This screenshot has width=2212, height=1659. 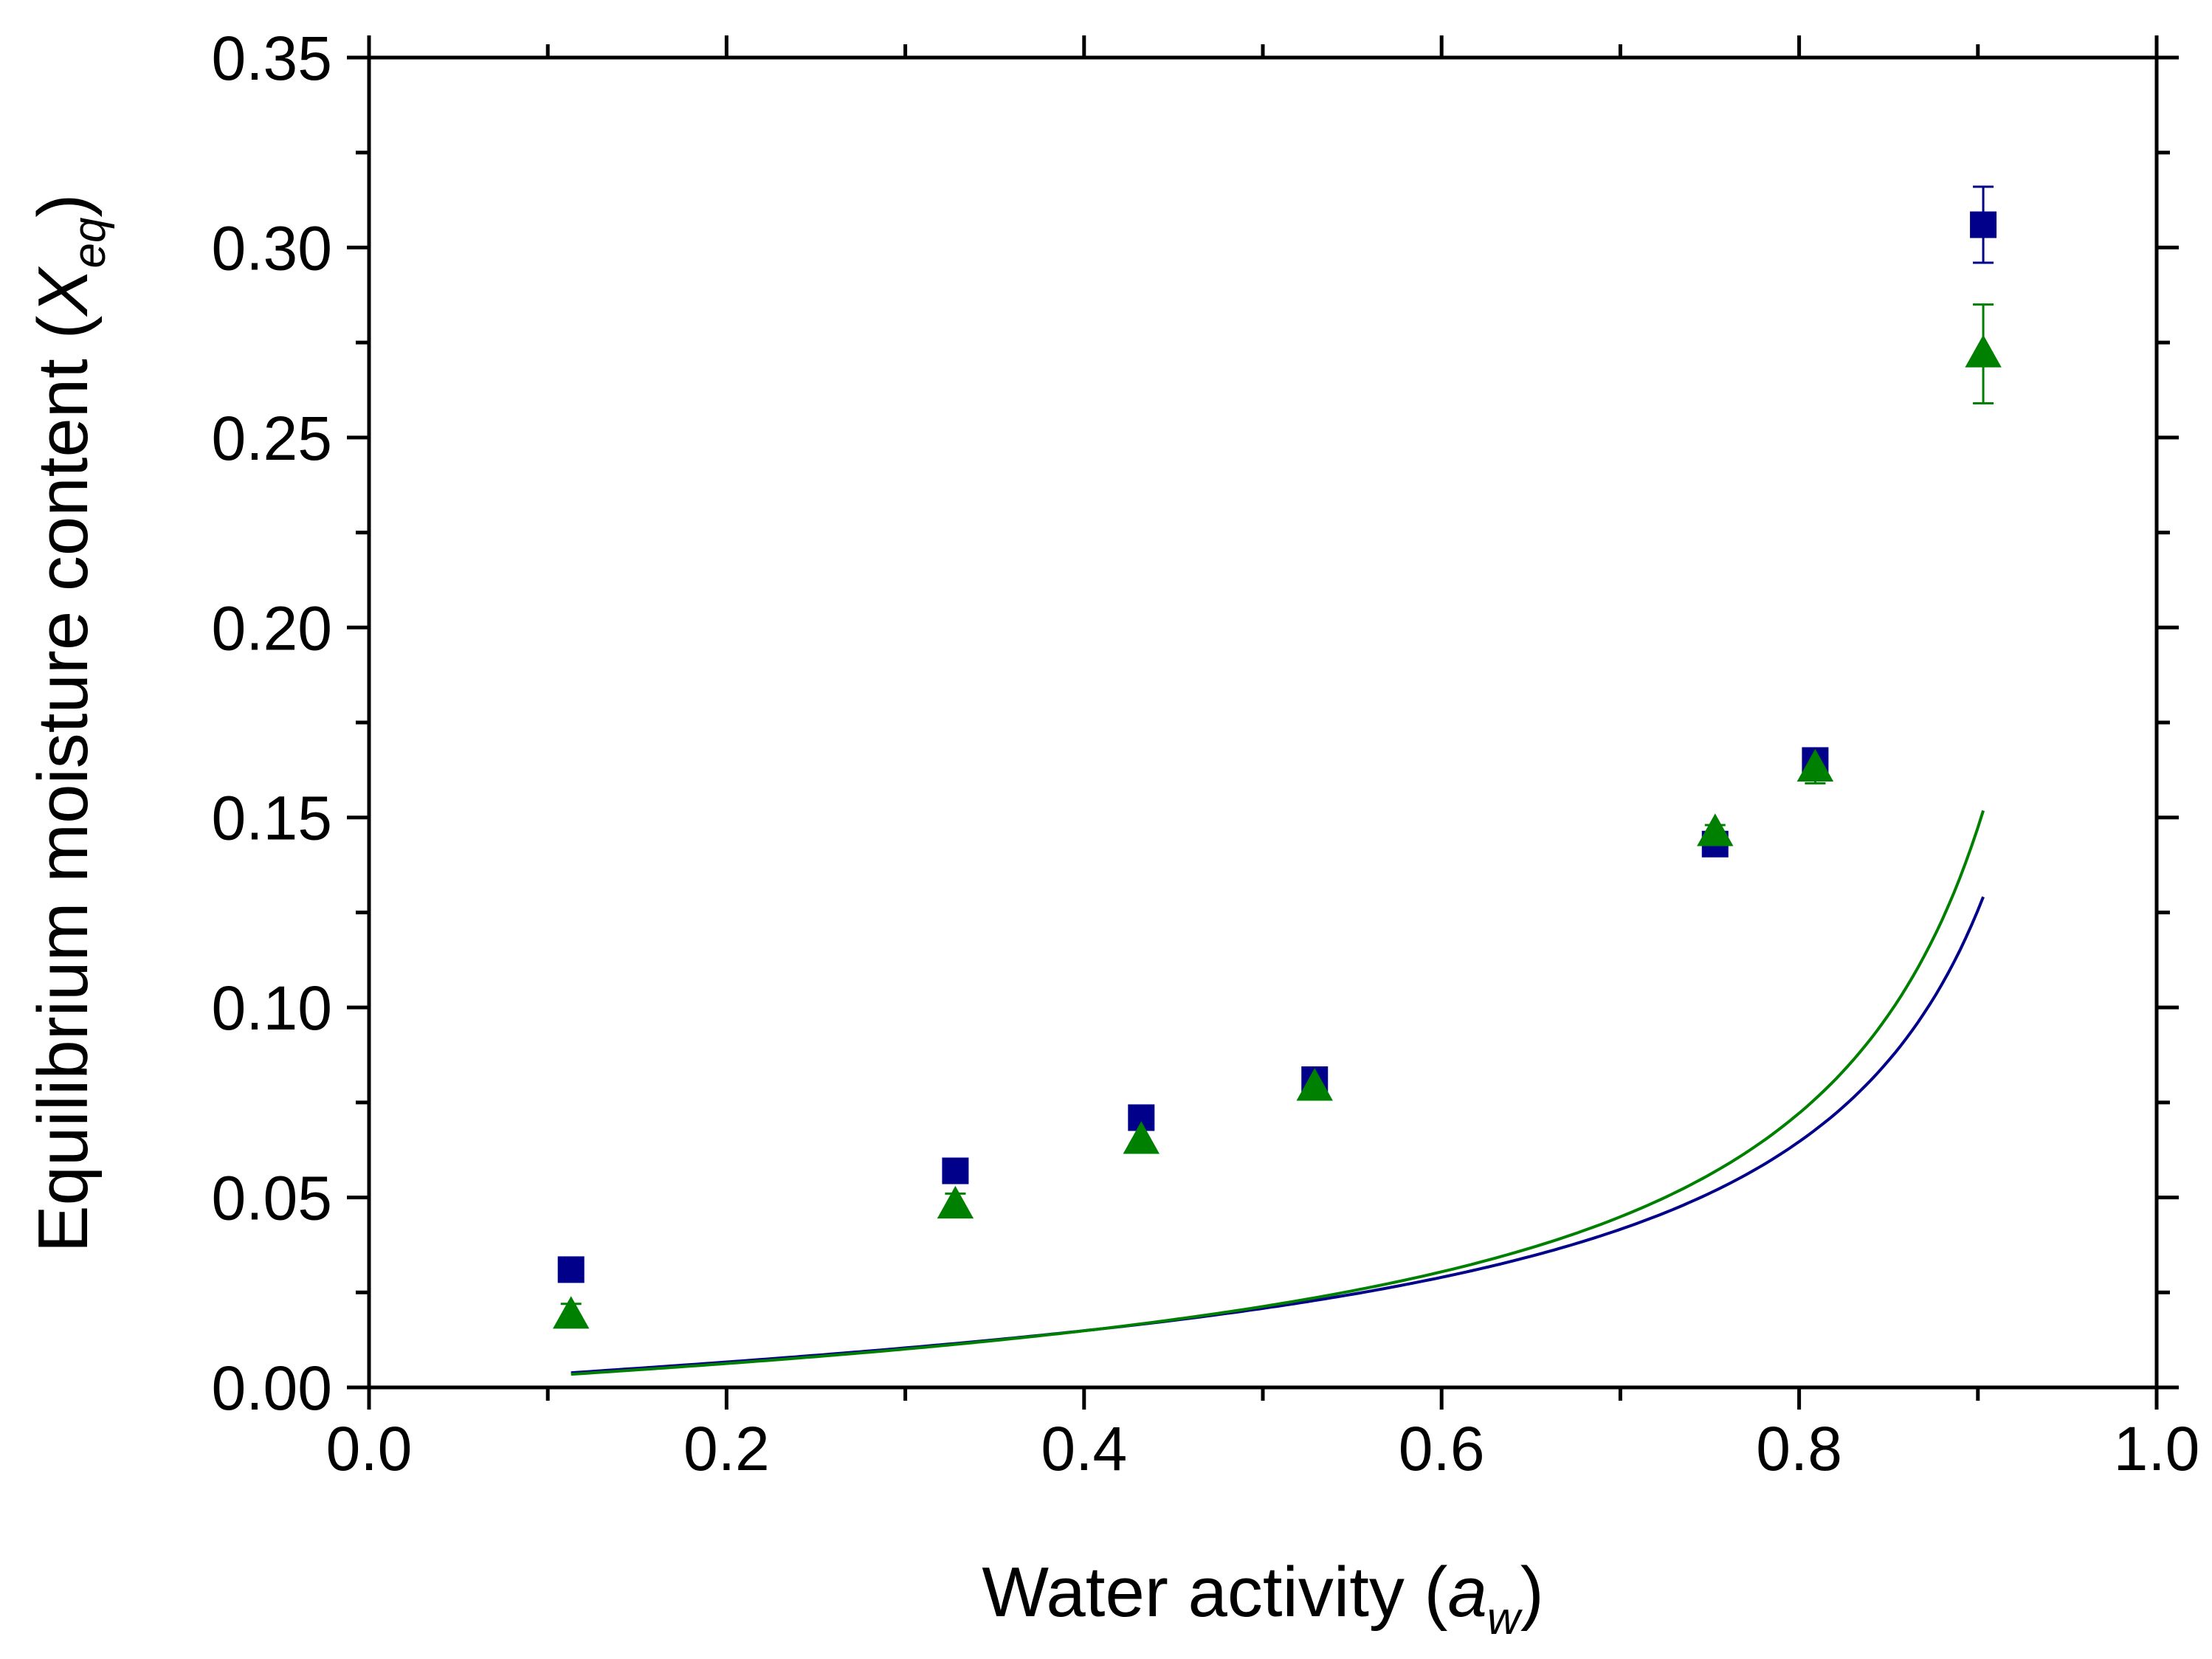 What do you see at coordinates (726, 1449) in the screenshot?
I see `x-tick-label: 0.2` at bounding box center [726, 1449].